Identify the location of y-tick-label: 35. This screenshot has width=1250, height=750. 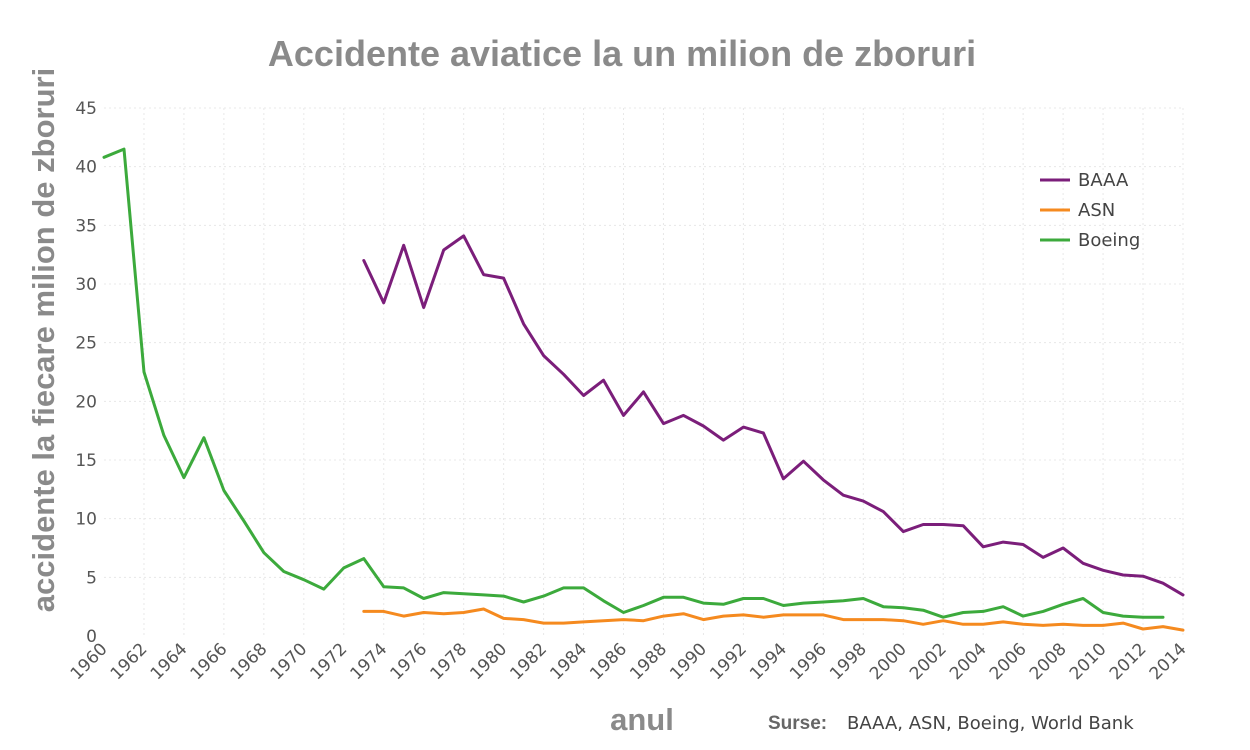
(86, 226).